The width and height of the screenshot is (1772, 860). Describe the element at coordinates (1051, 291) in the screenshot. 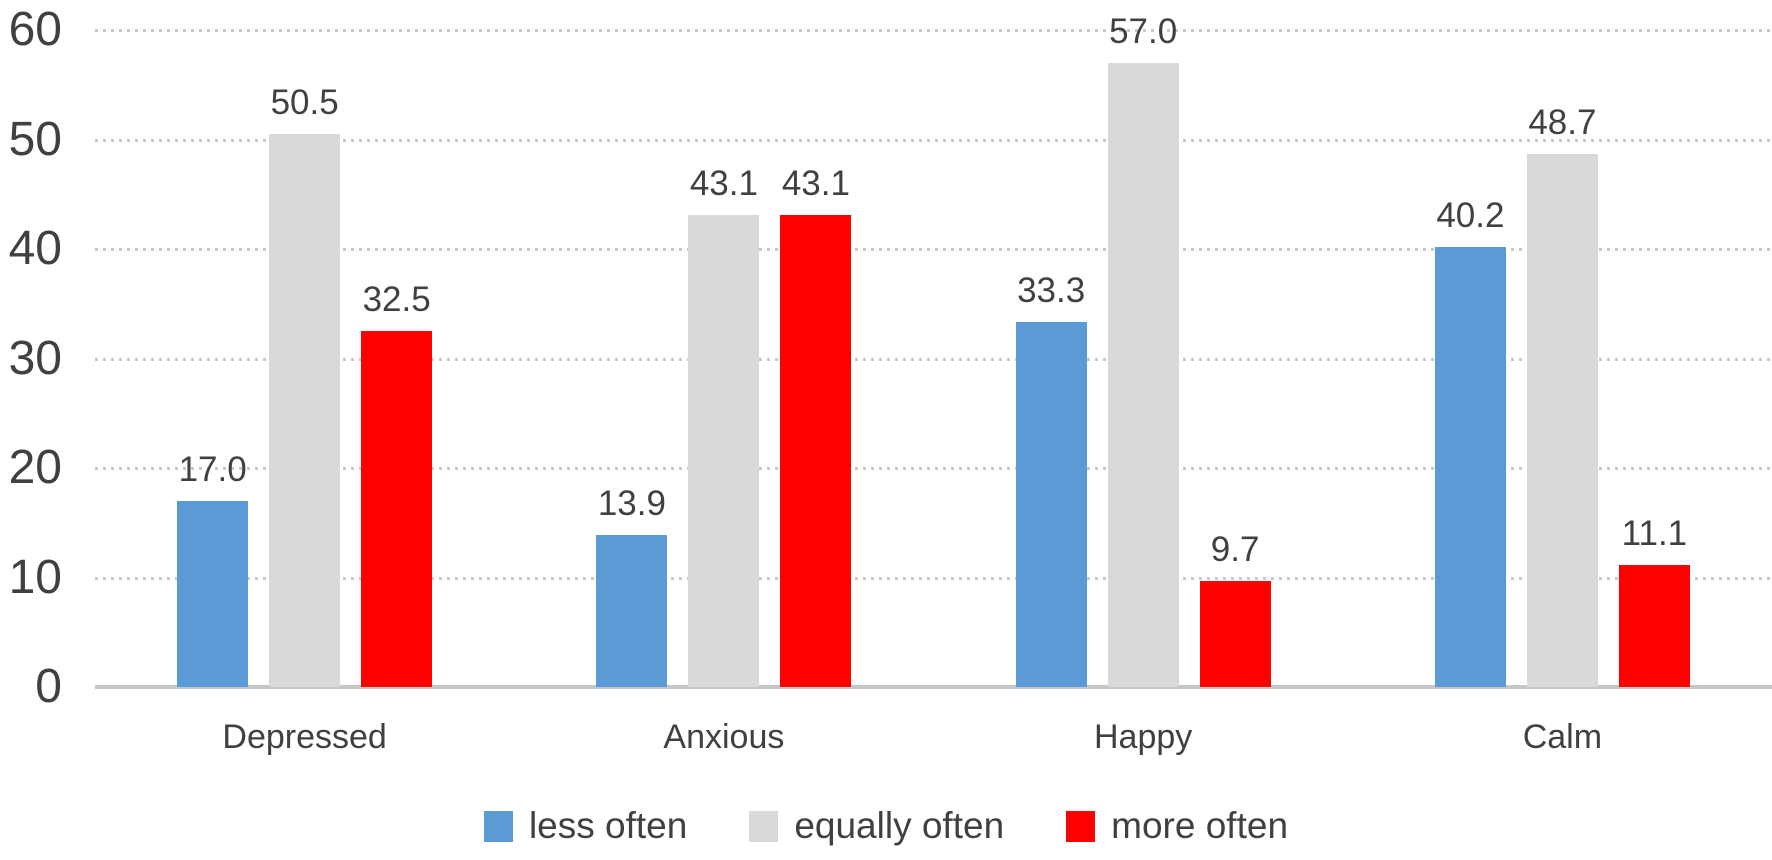

I see `data-label-less-often-happy: 33.3` at that location.